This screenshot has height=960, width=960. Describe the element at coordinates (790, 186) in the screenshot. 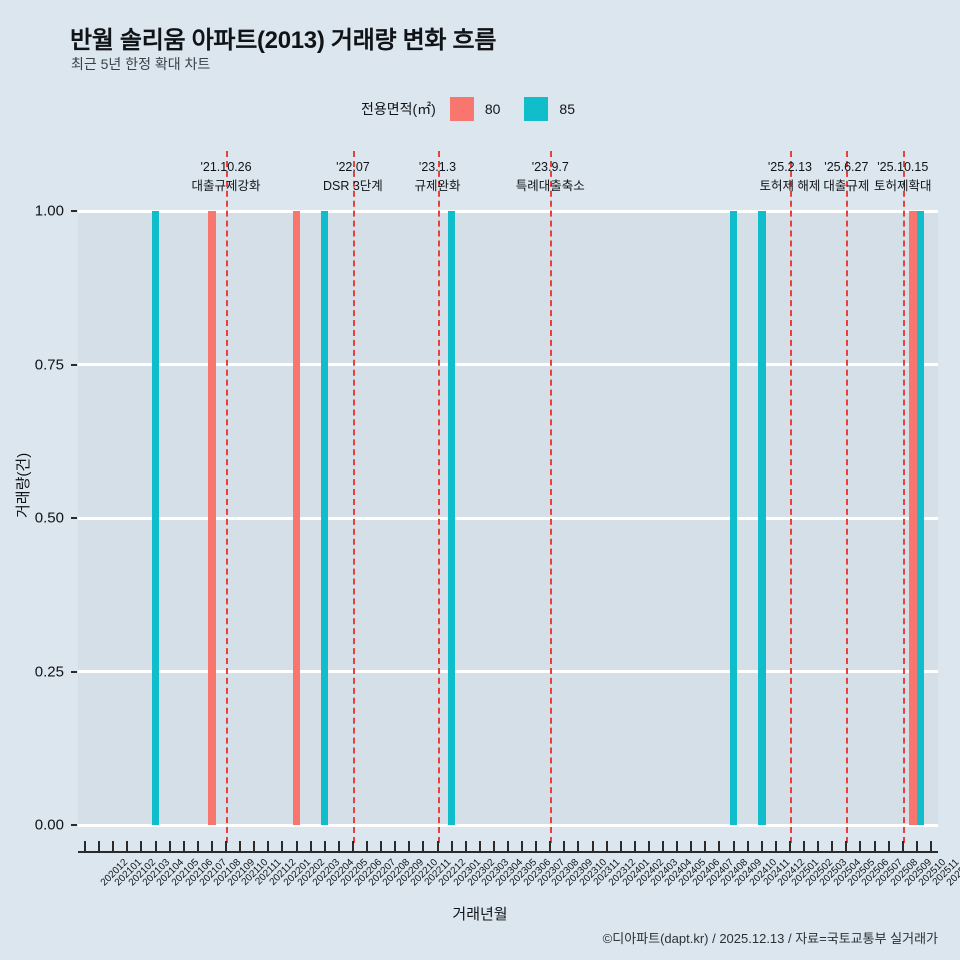

I see `event-label: 토허제 해제` at that location.